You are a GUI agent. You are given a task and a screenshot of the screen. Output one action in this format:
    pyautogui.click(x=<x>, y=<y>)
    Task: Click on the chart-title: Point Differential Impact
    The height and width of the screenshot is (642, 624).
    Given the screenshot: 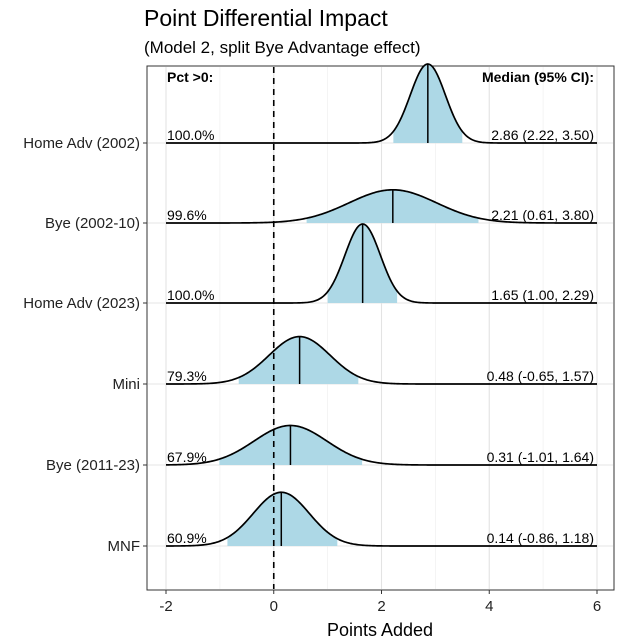 What is the action you would take?
    pyautogui.click(x=266, y=18)
    